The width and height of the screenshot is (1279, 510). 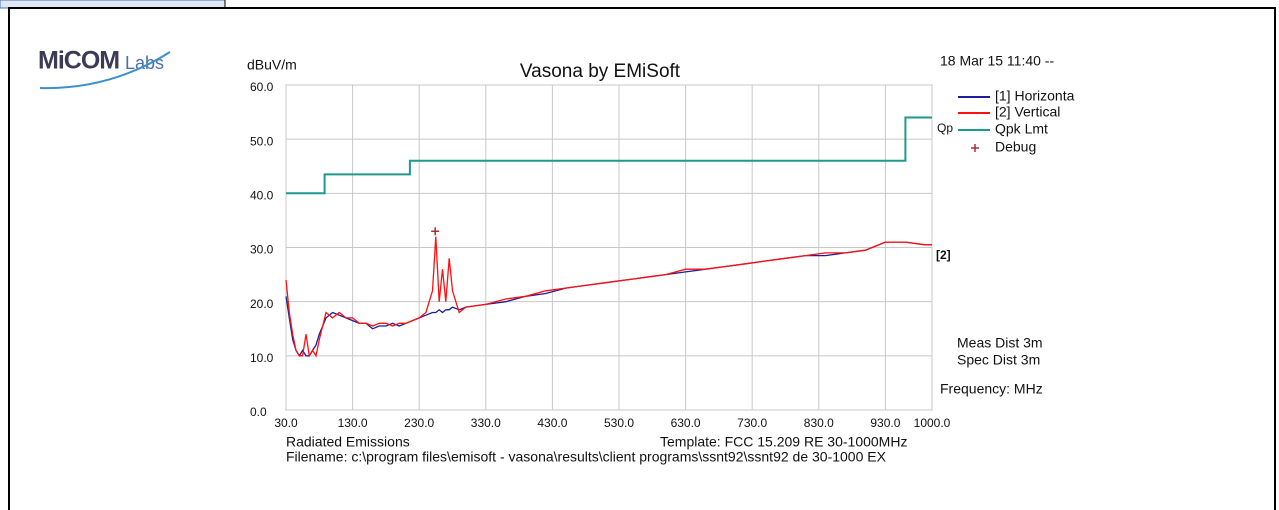 I want to click on legend-label: [1] Horizonta, so click(x=1035, y=96).